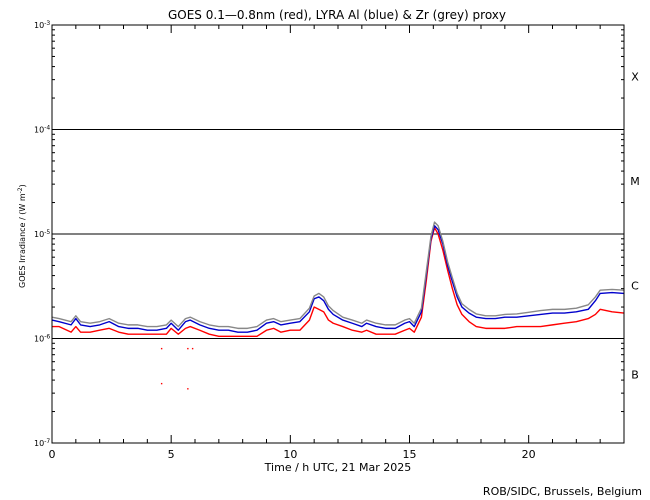 Image resolution: width=650 pixels, height=500 pixels. Describe the element at coordinates (290, 454) in the screenshot. I see `x-tick-label-2: 10` at that location.